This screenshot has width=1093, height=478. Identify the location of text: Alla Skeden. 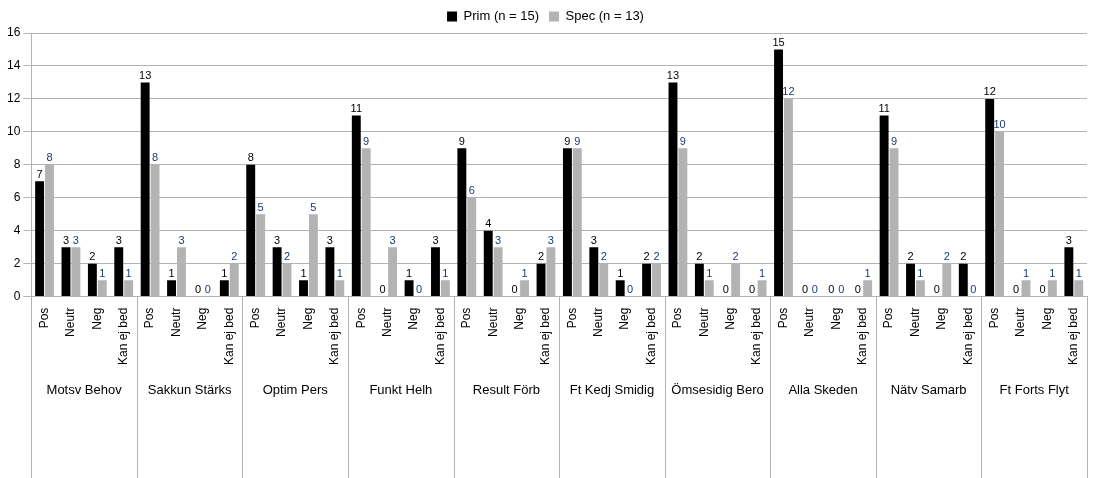
(823, 389).